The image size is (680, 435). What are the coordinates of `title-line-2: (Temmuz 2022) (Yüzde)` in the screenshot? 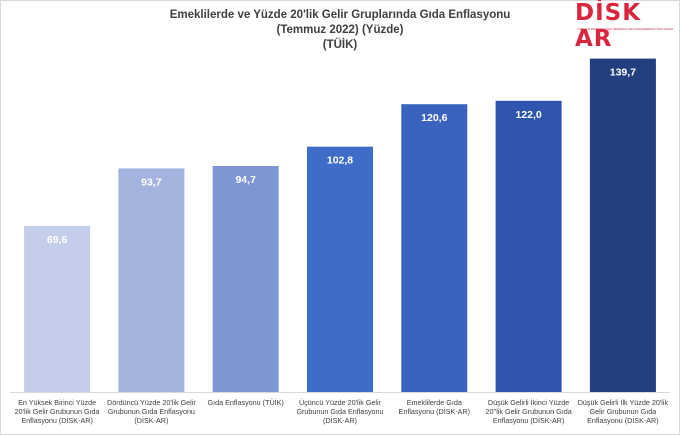 It's located at (340, 30).